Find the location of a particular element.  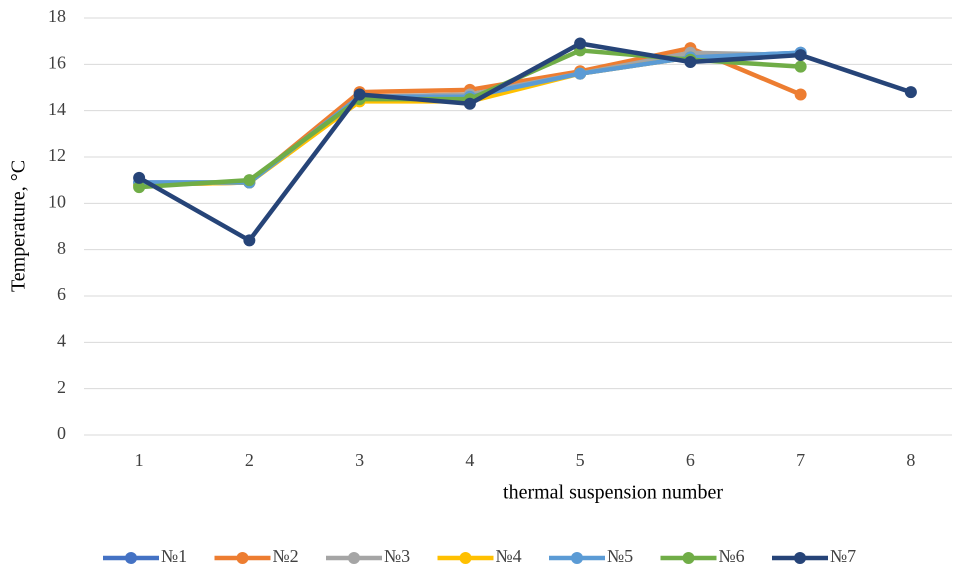

legend-item: №5 is located at coordinates (591, 556).